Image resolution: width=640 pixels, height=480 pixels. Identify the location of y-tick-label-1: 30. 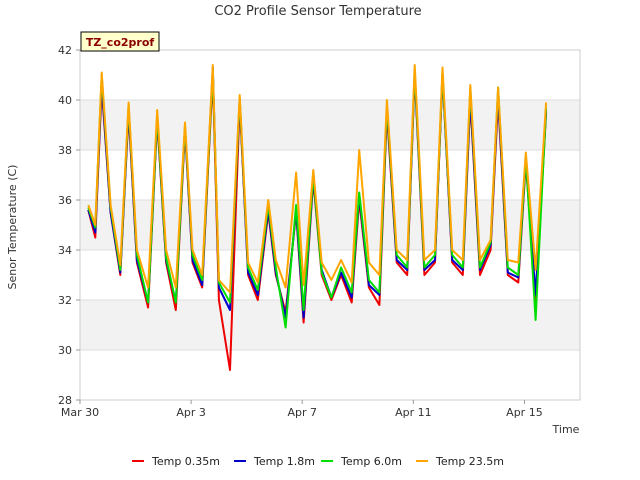
(65, 350).